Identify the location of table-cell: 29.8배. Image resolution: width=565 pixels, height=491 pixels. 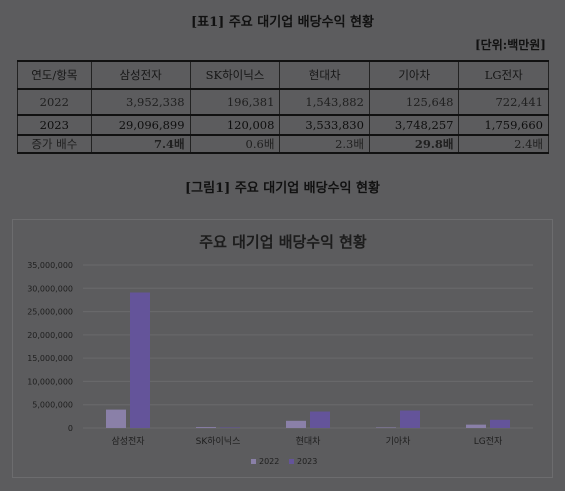
(414, 144).